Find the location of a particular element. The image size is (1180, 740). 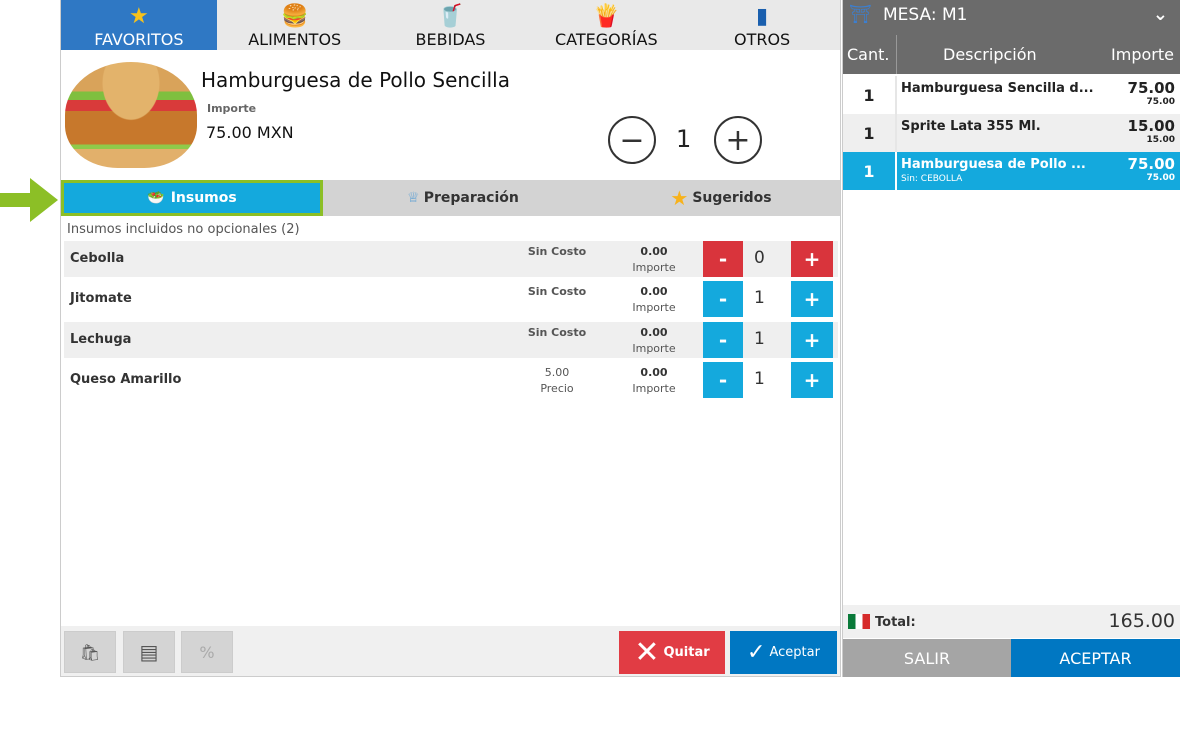

comment-icon: ▤ is located at coordinates (149, 652).